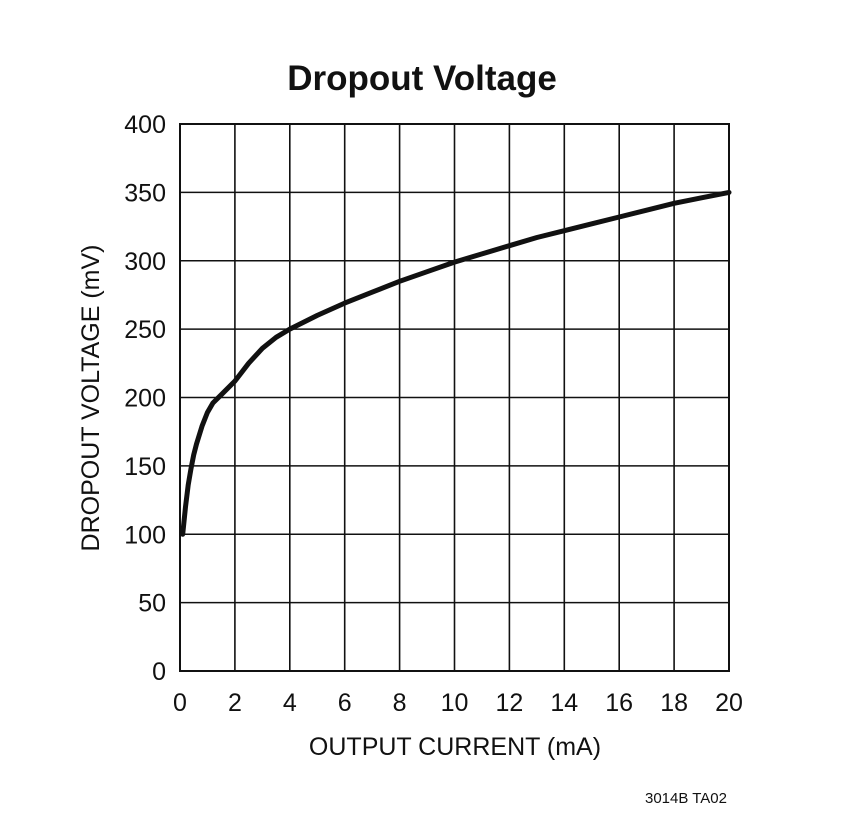 The height and width of the screenshot is (820, 847). Describe the element at coordinates (91, 398) in the screenshot. I see `y-axis-label: DROPOUT VOLTAGE (mV)` at that location.